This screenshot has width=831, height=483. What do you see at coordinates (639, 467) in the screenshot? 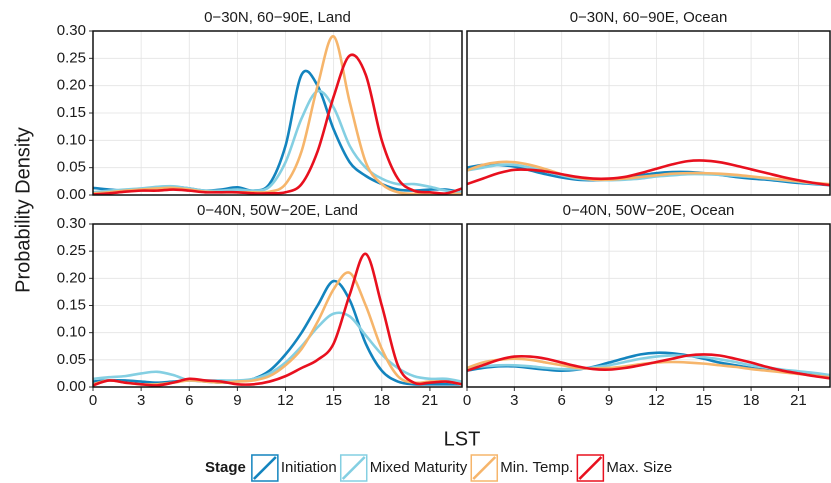
I see `legend-label: Max. Size` at bounding box center [639, 467].